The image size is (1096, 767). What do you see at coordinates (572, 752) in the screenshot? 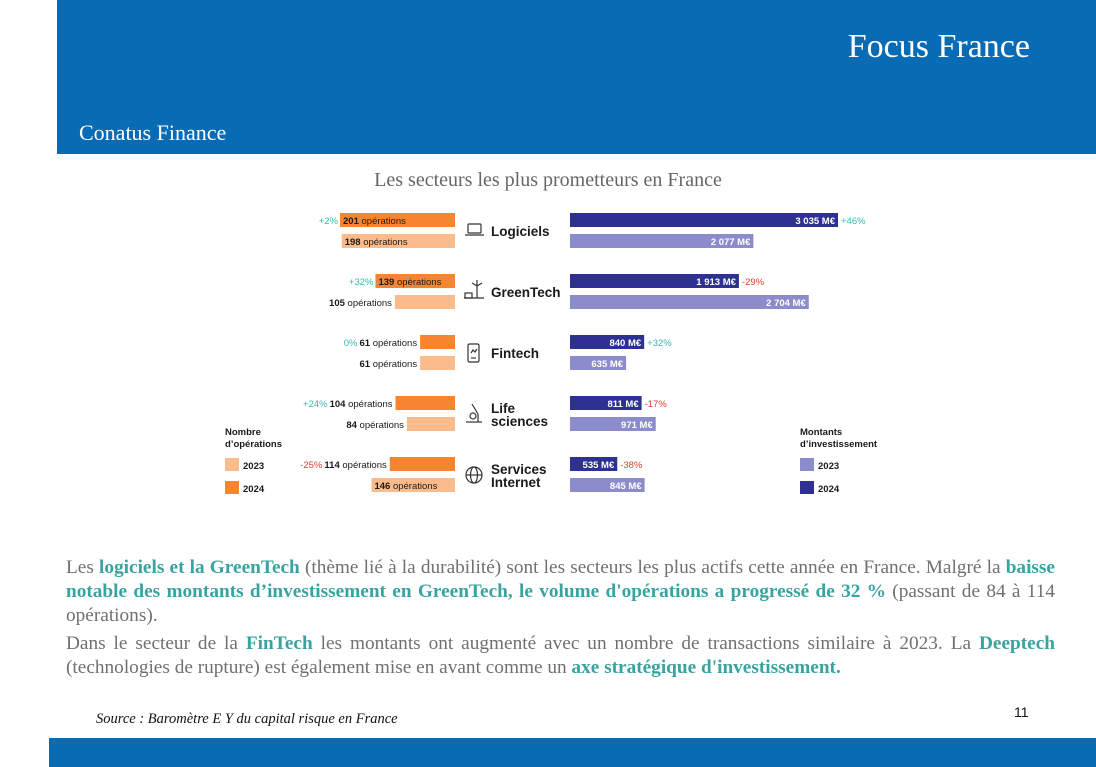
I see `footer-bar` at bounding box center [572, 752].